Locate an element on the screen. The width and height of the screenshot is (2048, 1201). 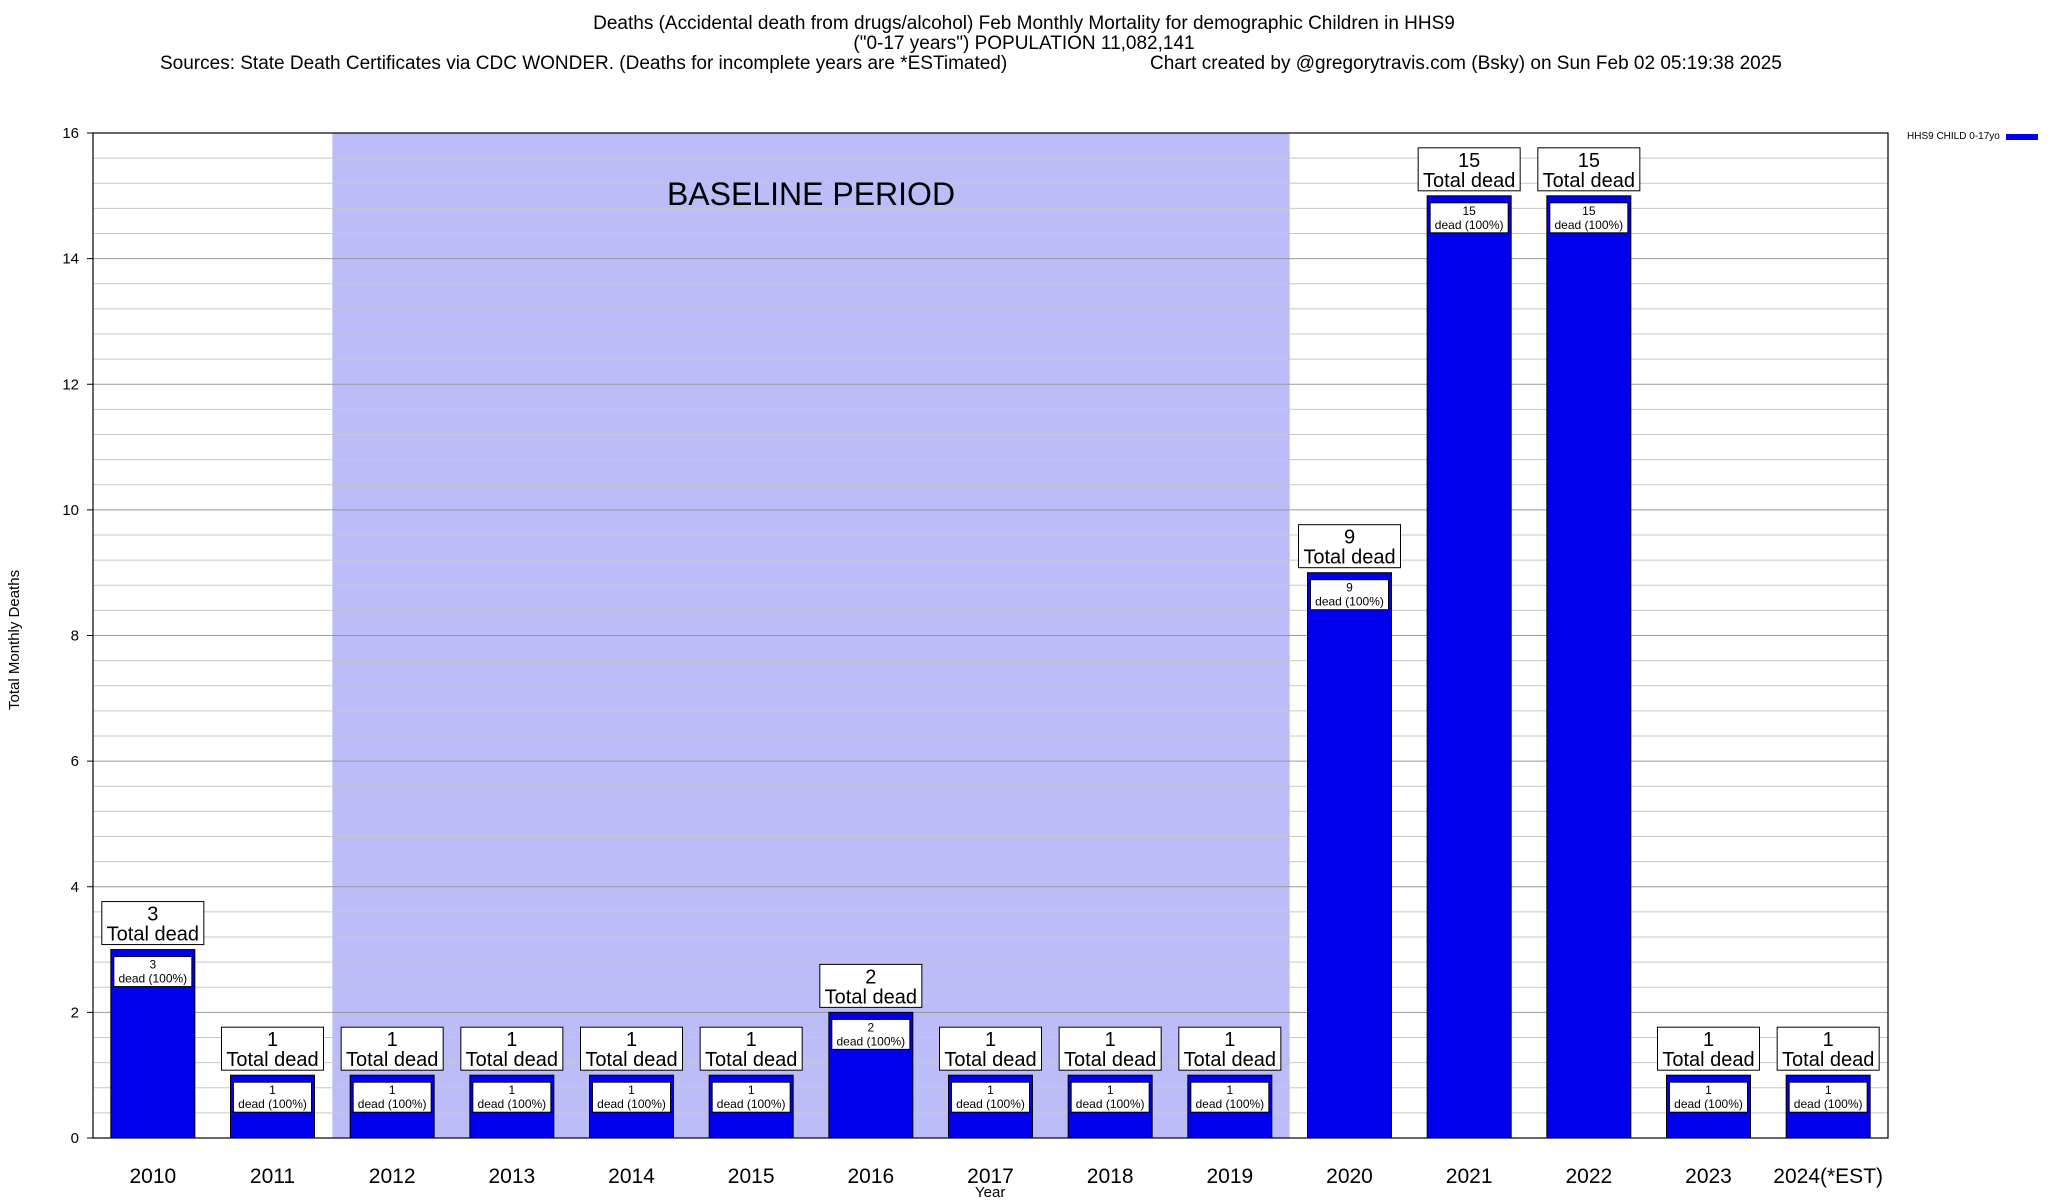
chart-subtitle: ("0-17 years") POPULATION 11,082,141 is located at coordinates (1024, 43).